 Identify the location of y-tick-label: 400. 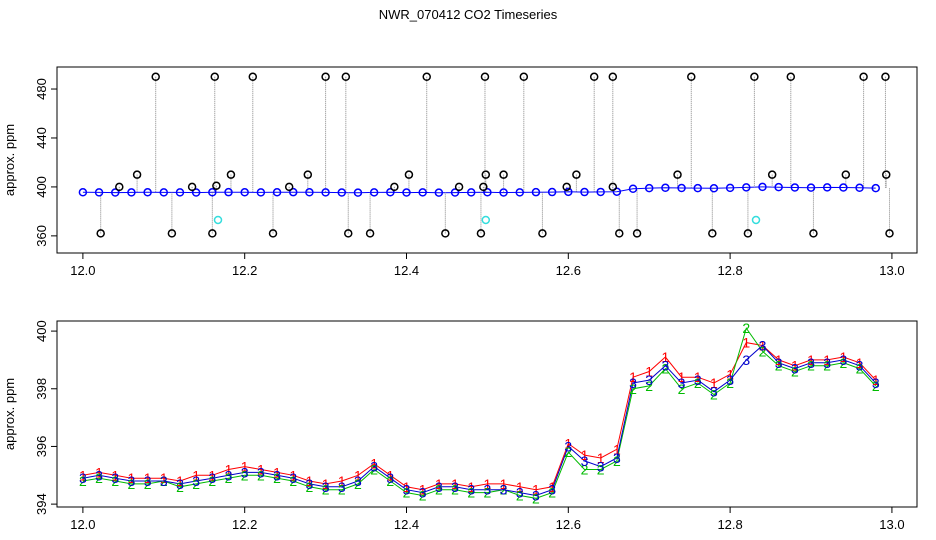
(41, 331).